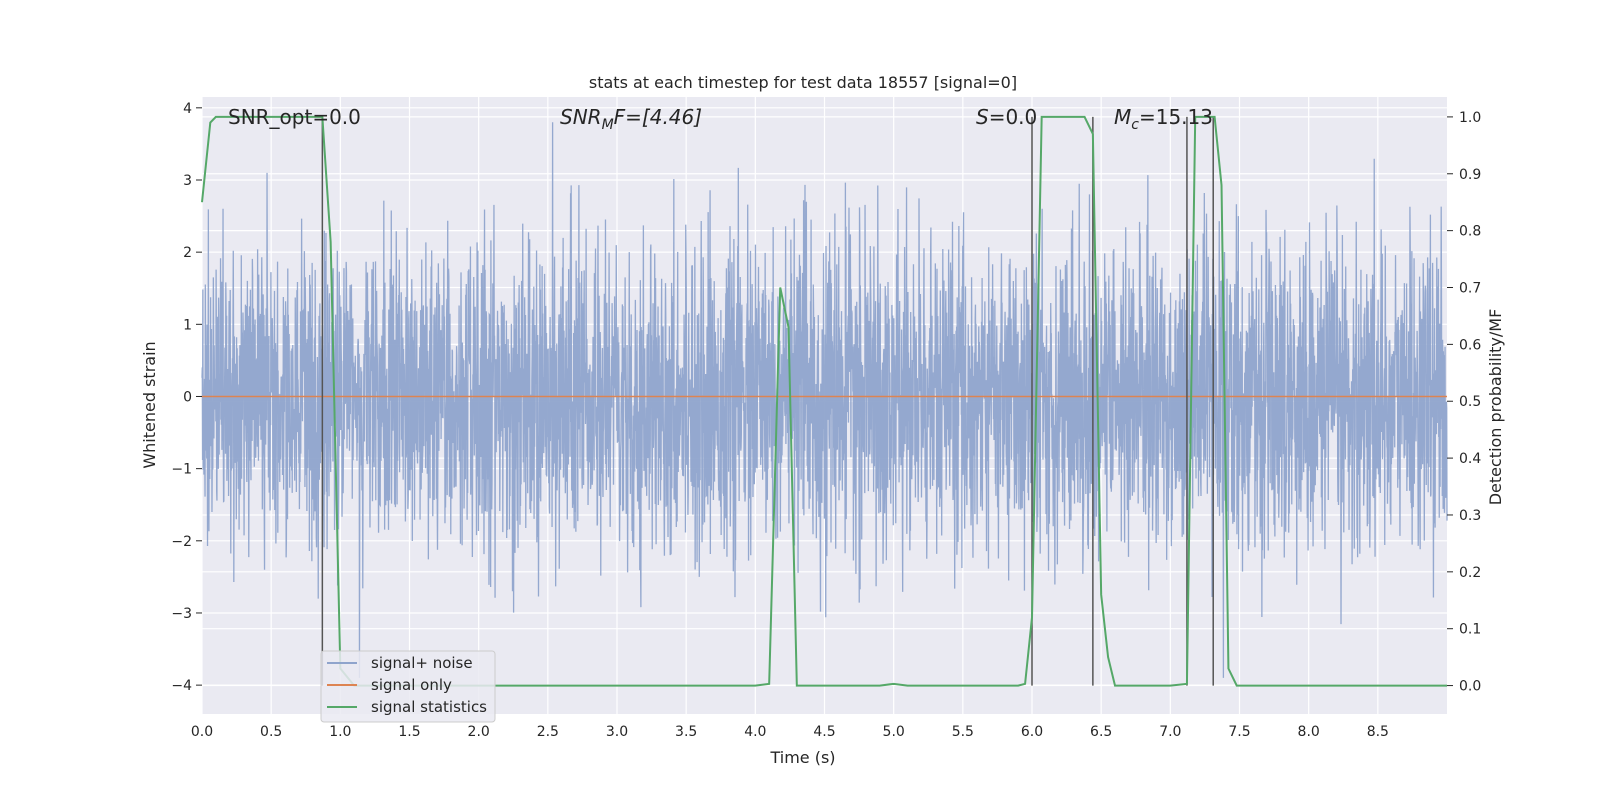  What do you see at coordinates (1378, 732) in the screenshot?
I see `x-tick-label: 8.5` at bounding box center [1378, 732].